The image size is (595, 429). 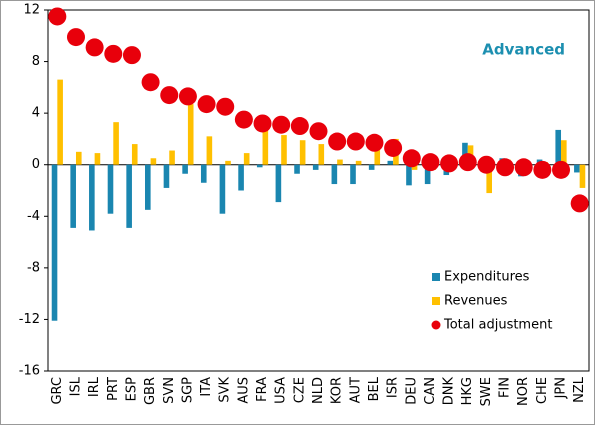 I want to click on legend-label: Expenditures, so click(x=487, y=277).